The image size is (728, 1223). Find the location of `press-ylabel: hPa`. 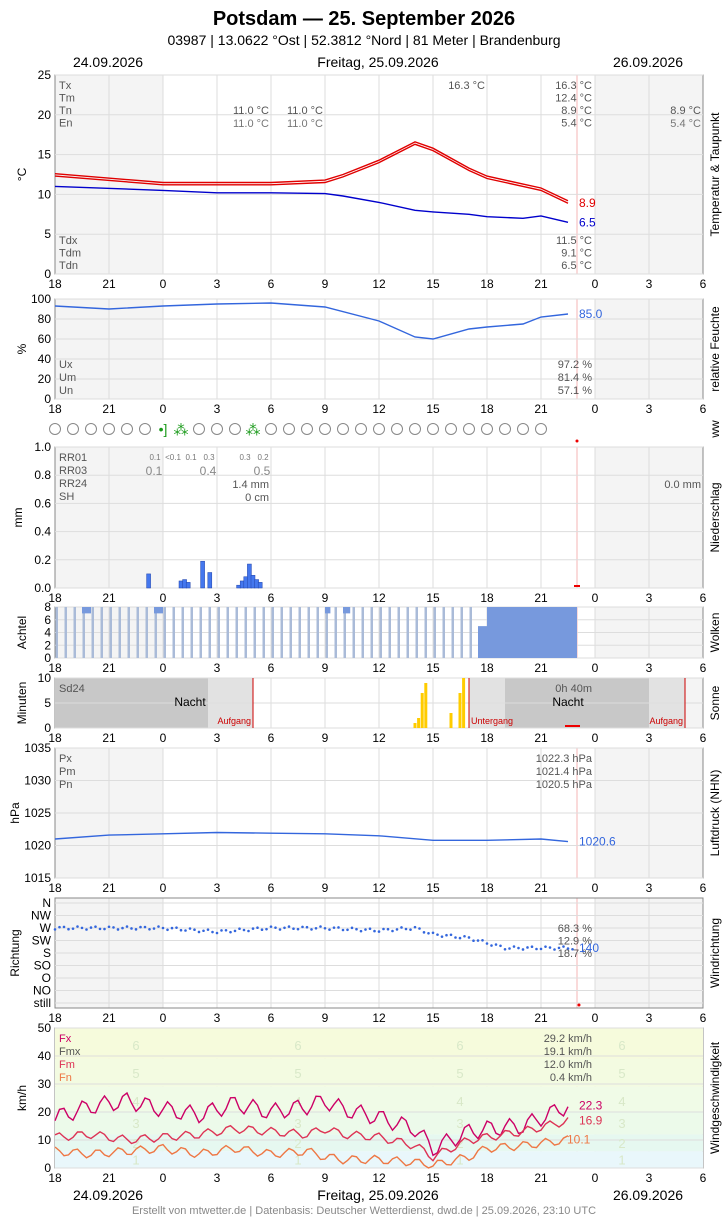

press-ylabel: hPa is located at coordinates (15, 813).